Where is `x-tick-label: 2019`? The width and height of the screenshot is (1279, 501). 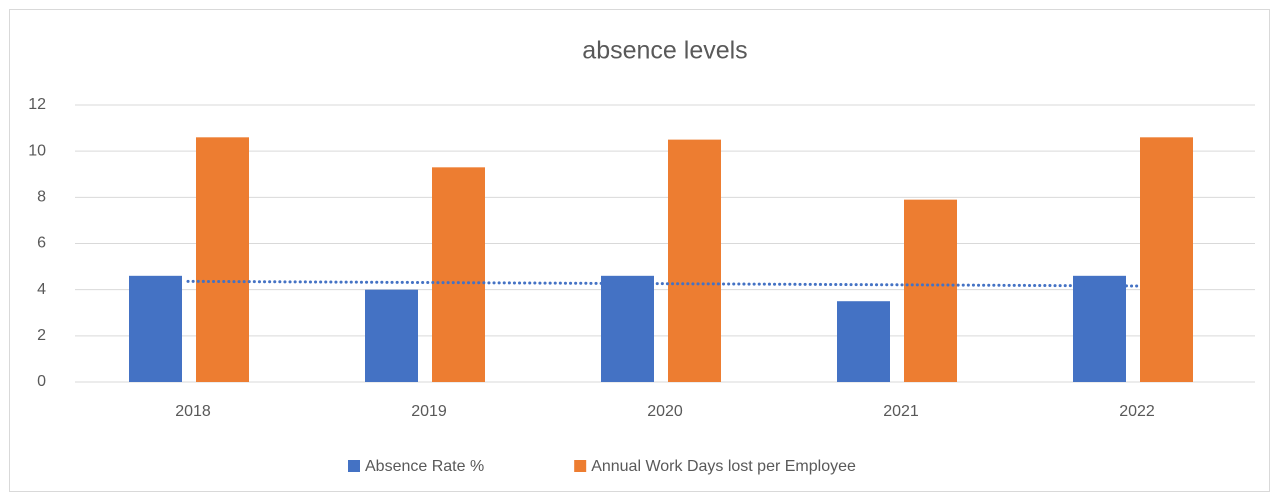
x-tick-label: 2019 is located at coordinates (429, 411).